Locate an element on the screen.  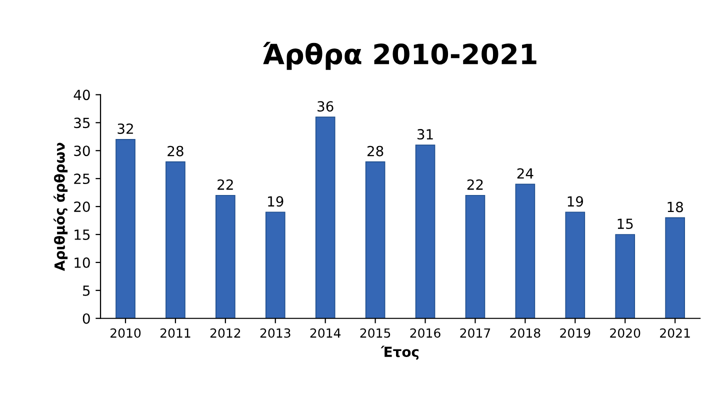
chart-title: Άρθρα 2010-2021 is located at coordinates (399, 56).